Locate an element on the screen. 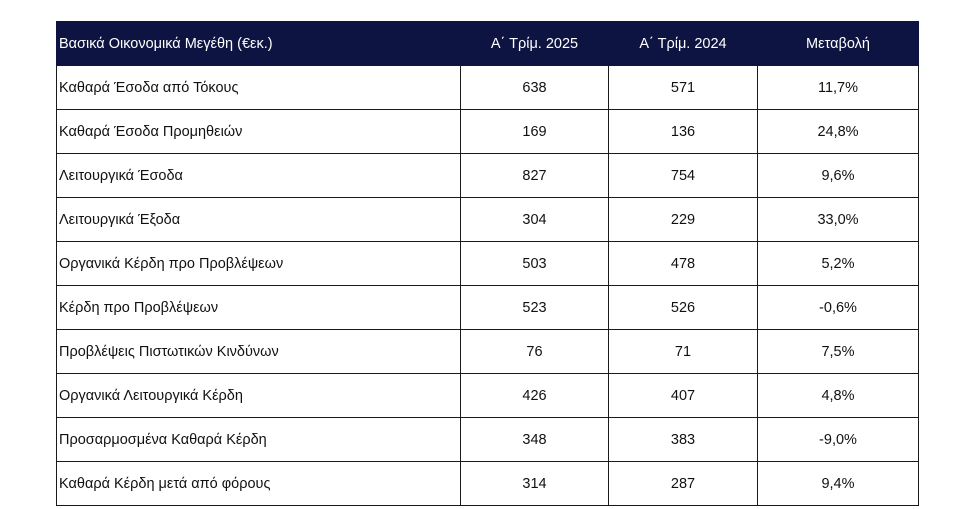 The height and width of the screenshot is (509, 960). change-cell: -0,6% is located at coordinates (838, 307).